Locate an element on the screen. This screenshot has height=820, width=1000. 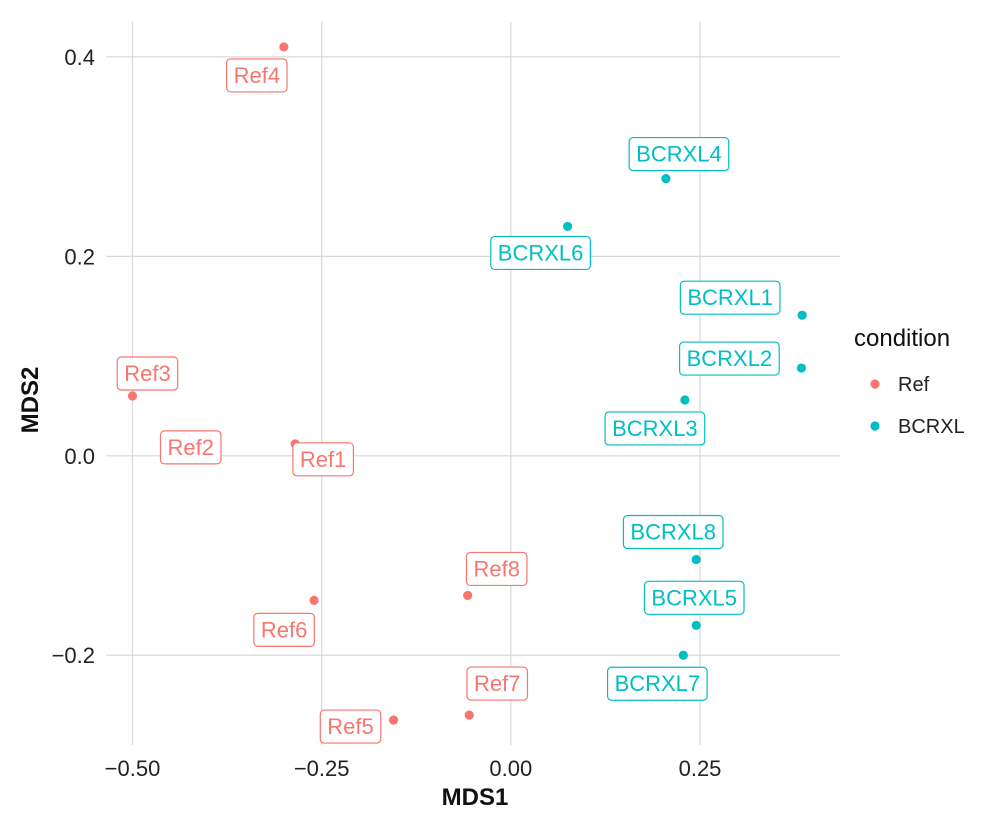
label-ref8: Ref8 is located at coordinates (496, 569).